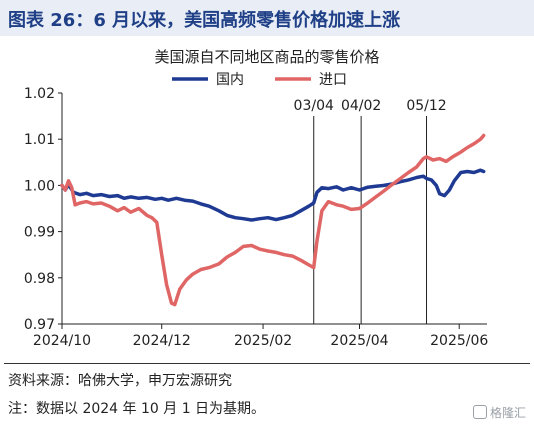 The image size is (534, 434). What do you see at coordinates (314, 106) in the screenshot?
I see `annotation-label: 03/04` at bounding box center [314, 106].